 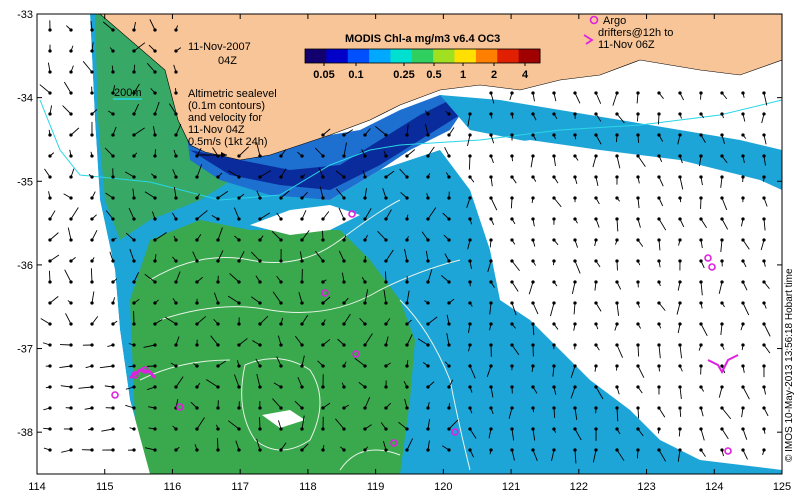 What do you see at coordinates (723, 364) in the screenshot?
I see `argo-drifter-track` at bounding box center [723, 364].